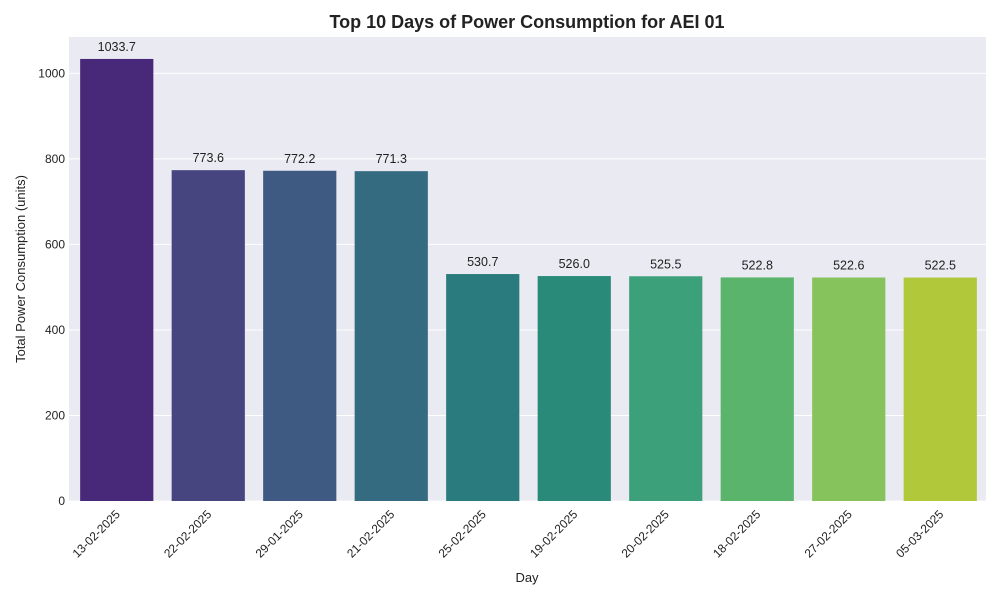 Image resolution: width=1000 pixels, height=600 pixels. What do you see at coordinates (646, 534) in the screenshot?
I see `x-tick-label: 20-02-2025` at bounding box center [646, 534].